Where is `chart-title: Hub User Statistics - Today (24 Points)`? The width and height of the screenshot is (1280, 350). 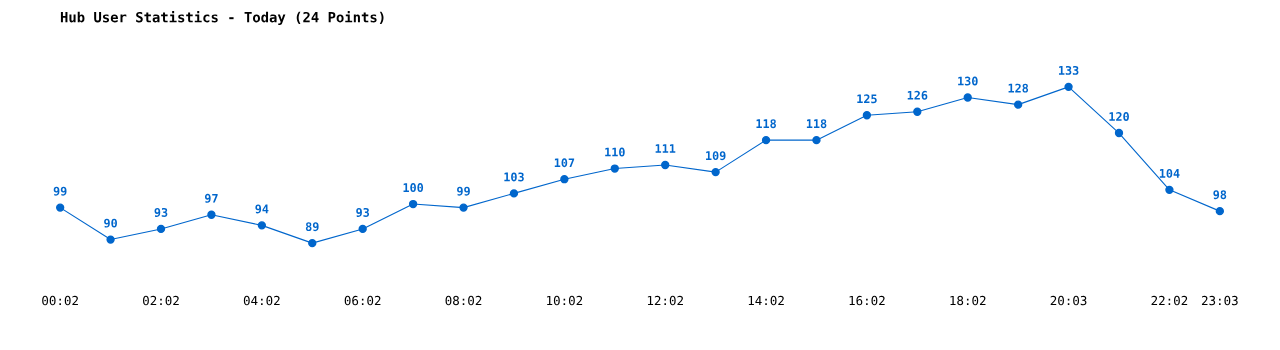
chart-title: Hub User Statistics - Today (24 Points) is located at coordinates (222, 18).